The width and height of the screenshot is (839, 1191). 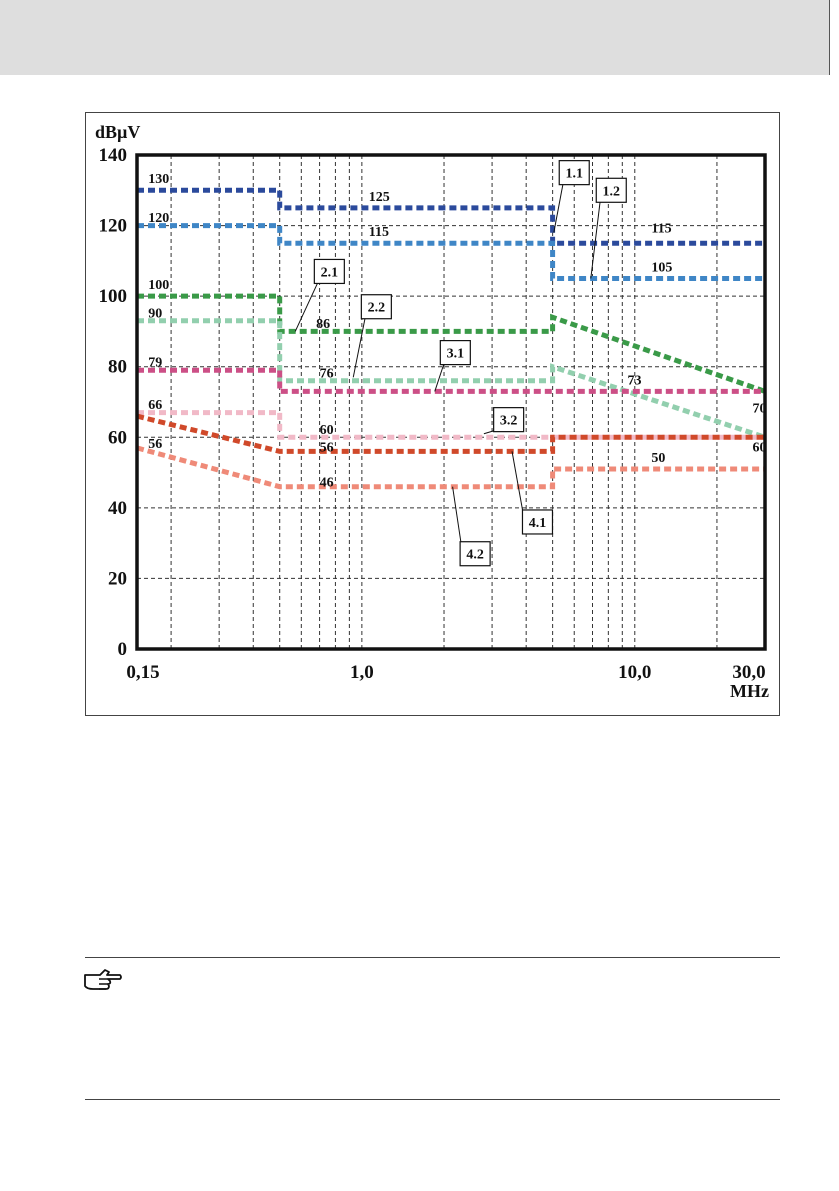 I want to click on value-label: 90, so click(x=155, y=313).